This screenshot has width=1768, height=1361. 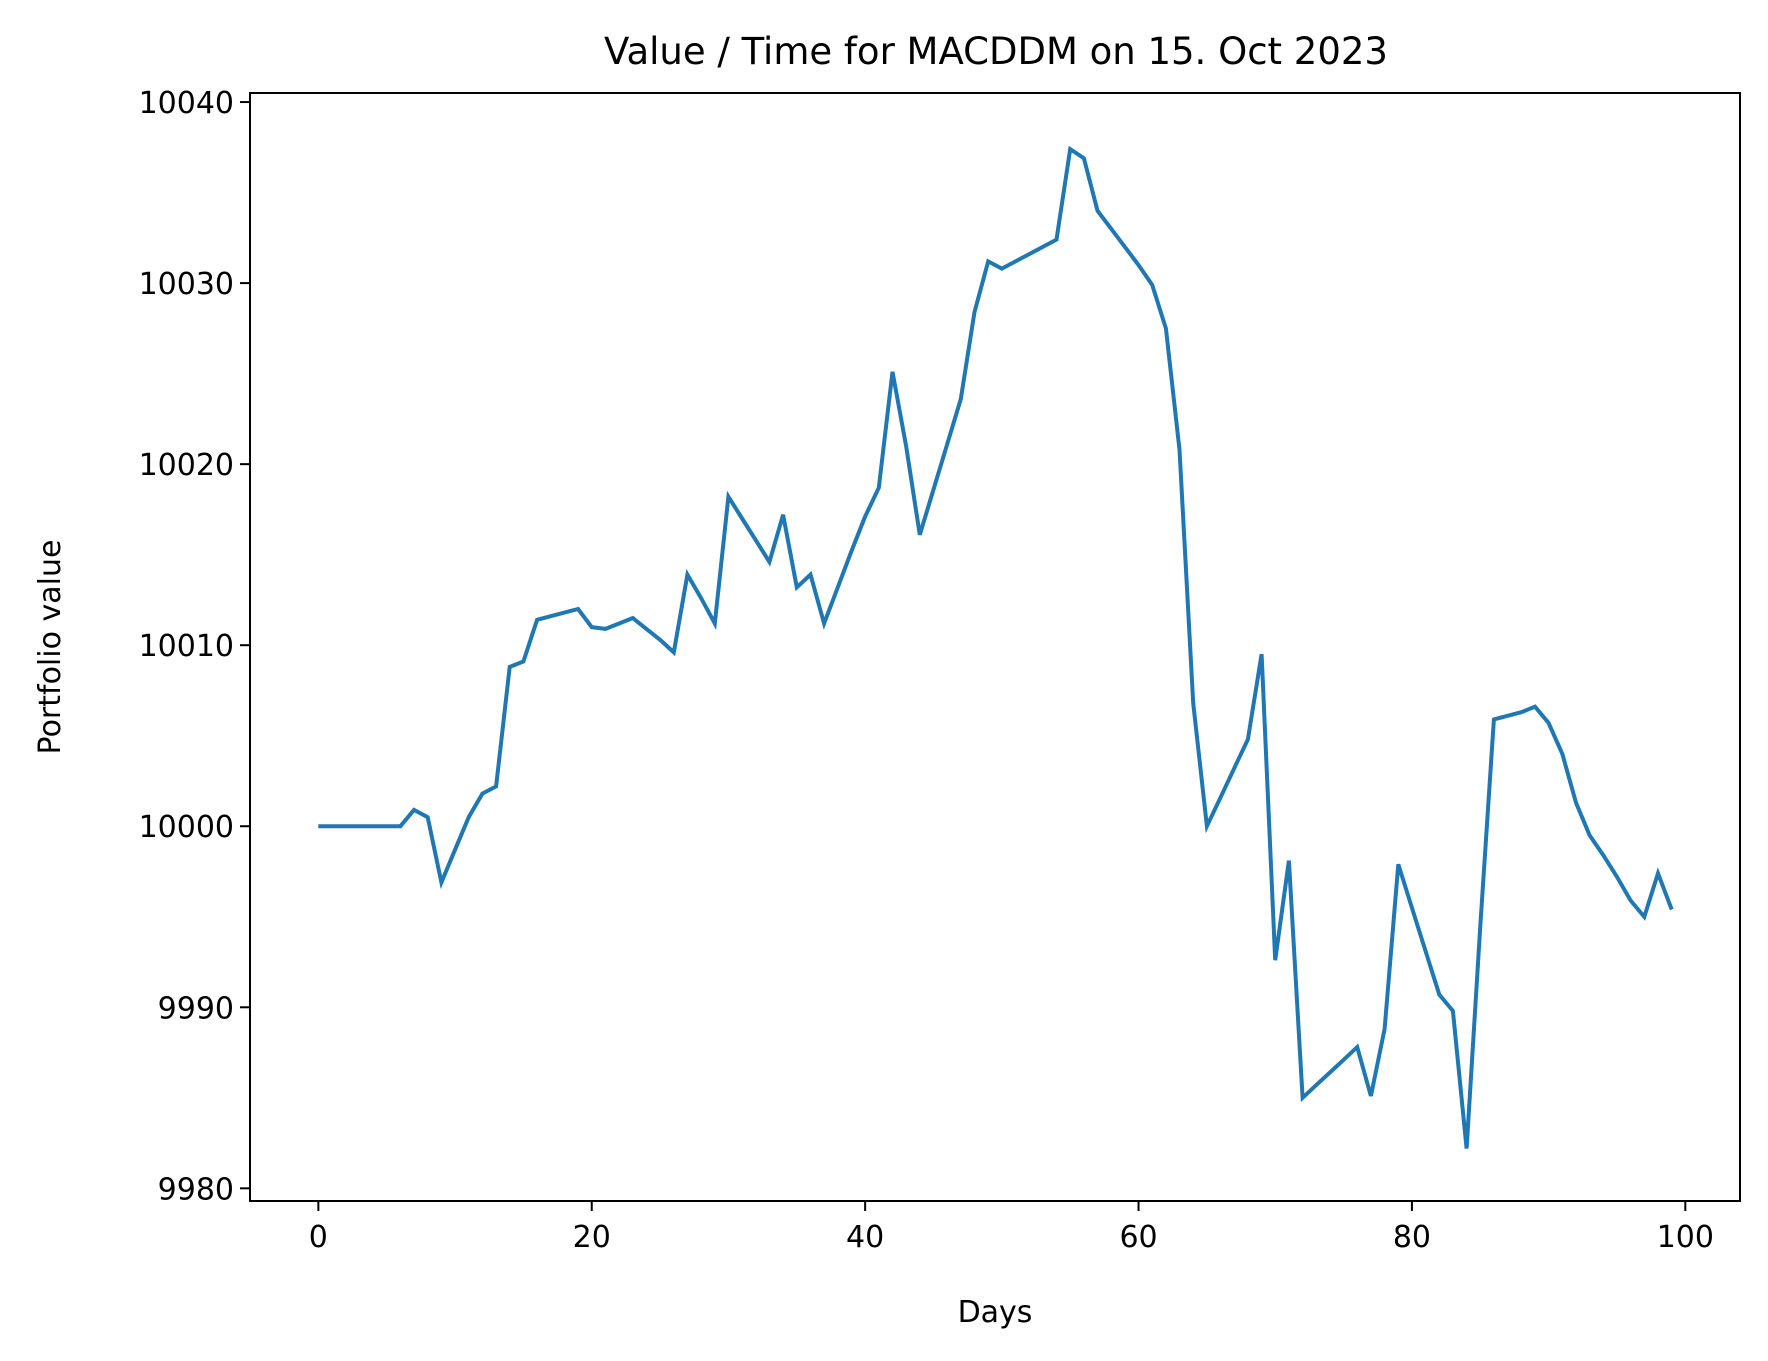 I want to click on x-tick-label: 100, so click(x=1685, y=1237).